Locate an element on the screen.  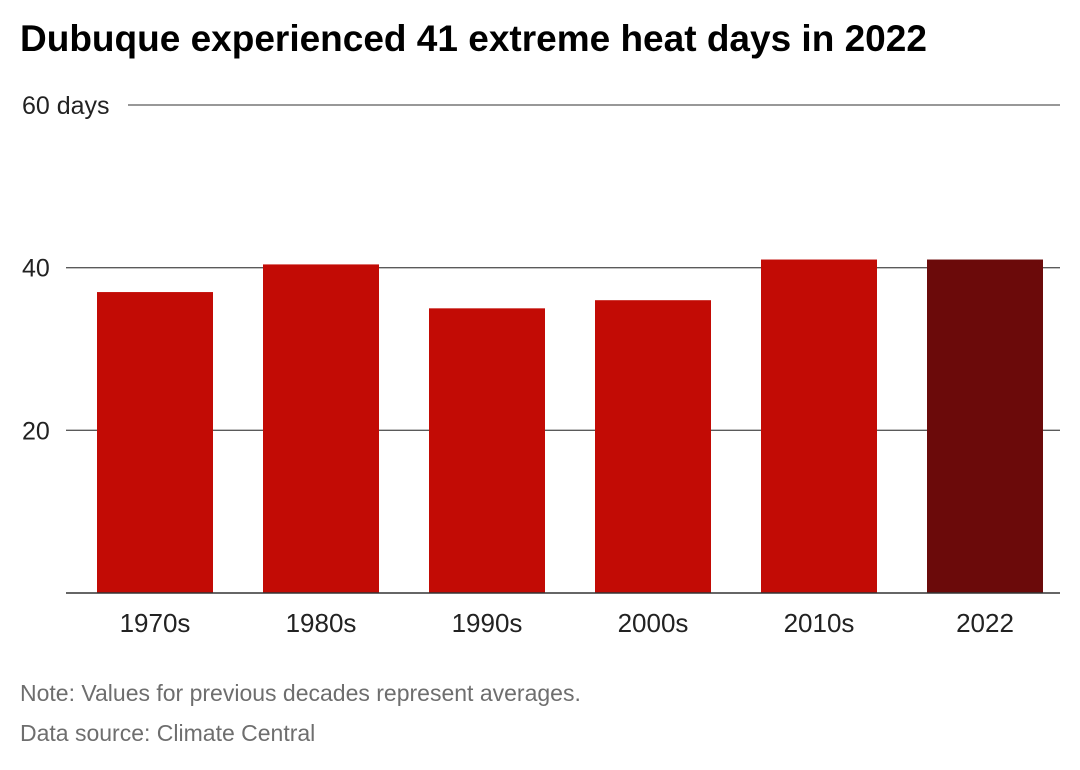
x-tick-label: 1980s is located at coordinates (321, 623).